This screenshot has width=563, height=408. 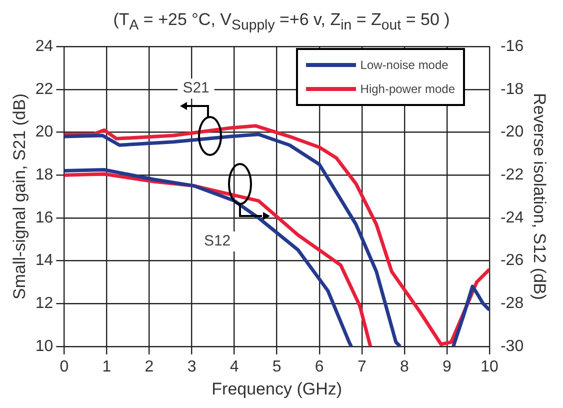 I want to click on x-tick-label: 2, so click(x=149, y=367).